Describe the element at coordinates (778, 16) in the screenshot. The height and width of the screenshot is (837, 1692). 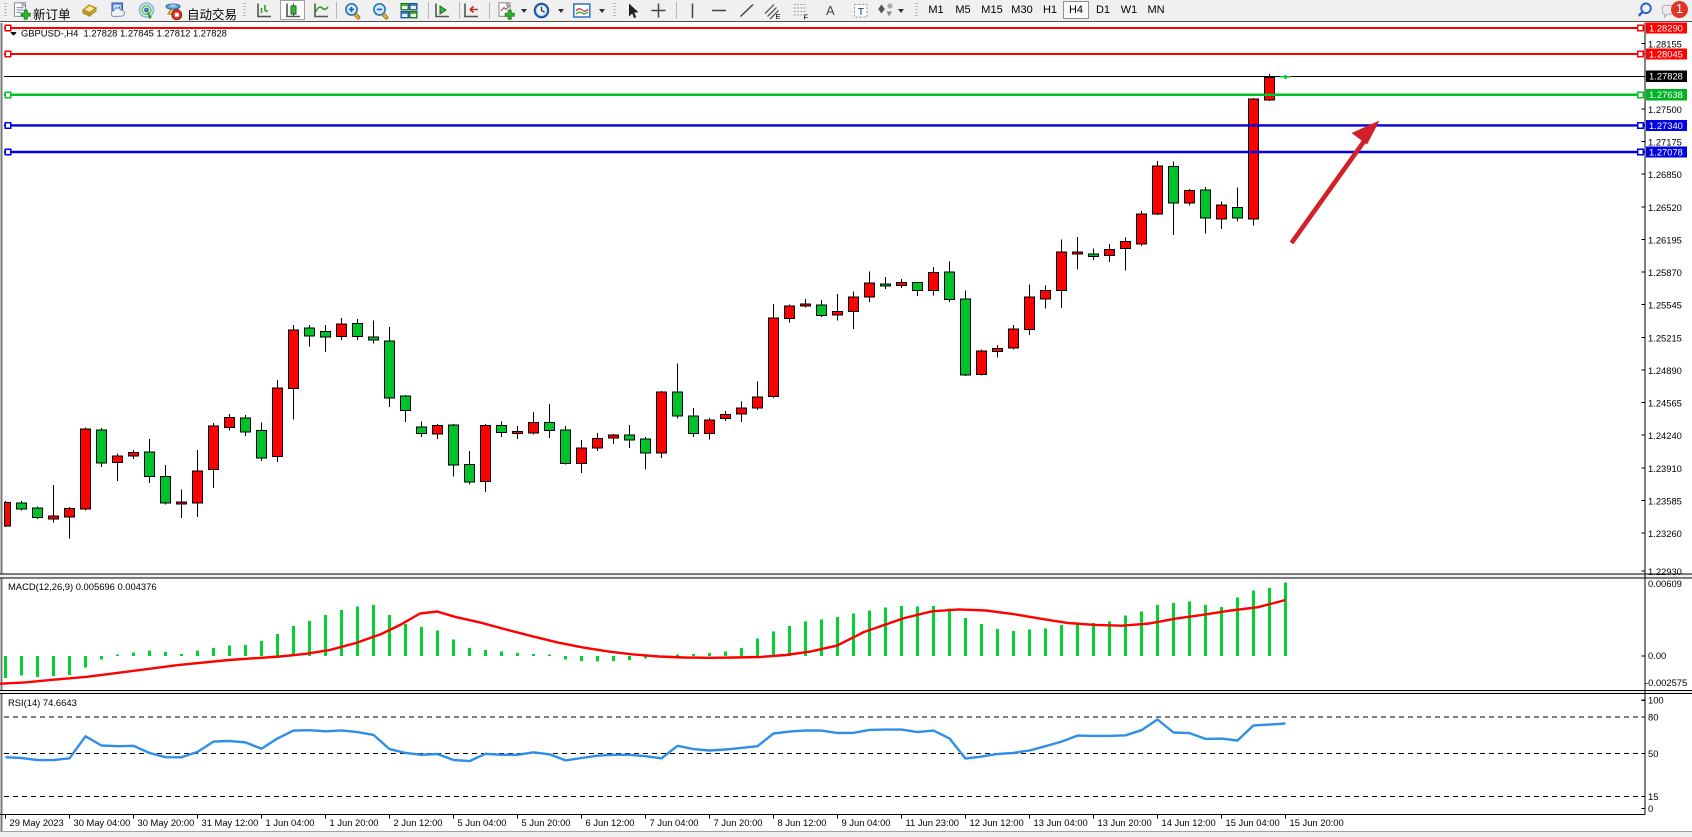
I see `svg-text: E` at that location.